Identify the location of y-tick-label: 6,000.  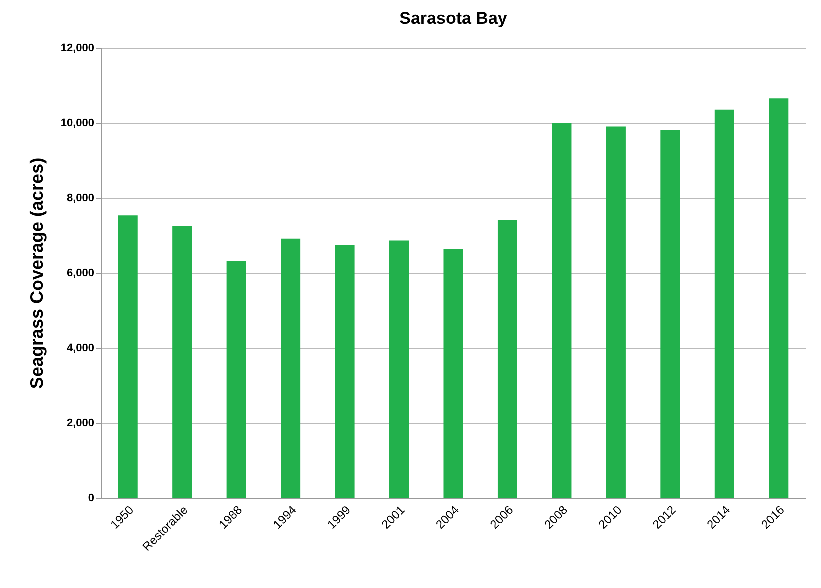
(80, 274).